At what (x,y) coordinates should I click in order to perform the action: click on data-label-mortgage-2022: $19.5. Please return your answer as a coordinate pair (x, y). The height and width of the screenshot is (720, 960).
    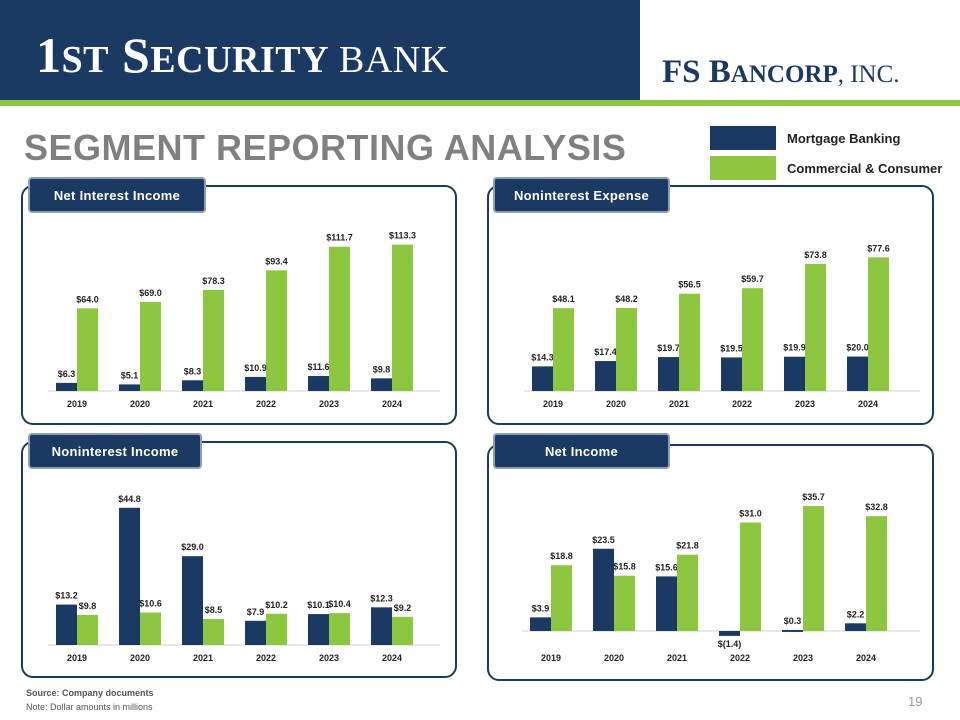
    Looking at the image, I should click on (731, 348).